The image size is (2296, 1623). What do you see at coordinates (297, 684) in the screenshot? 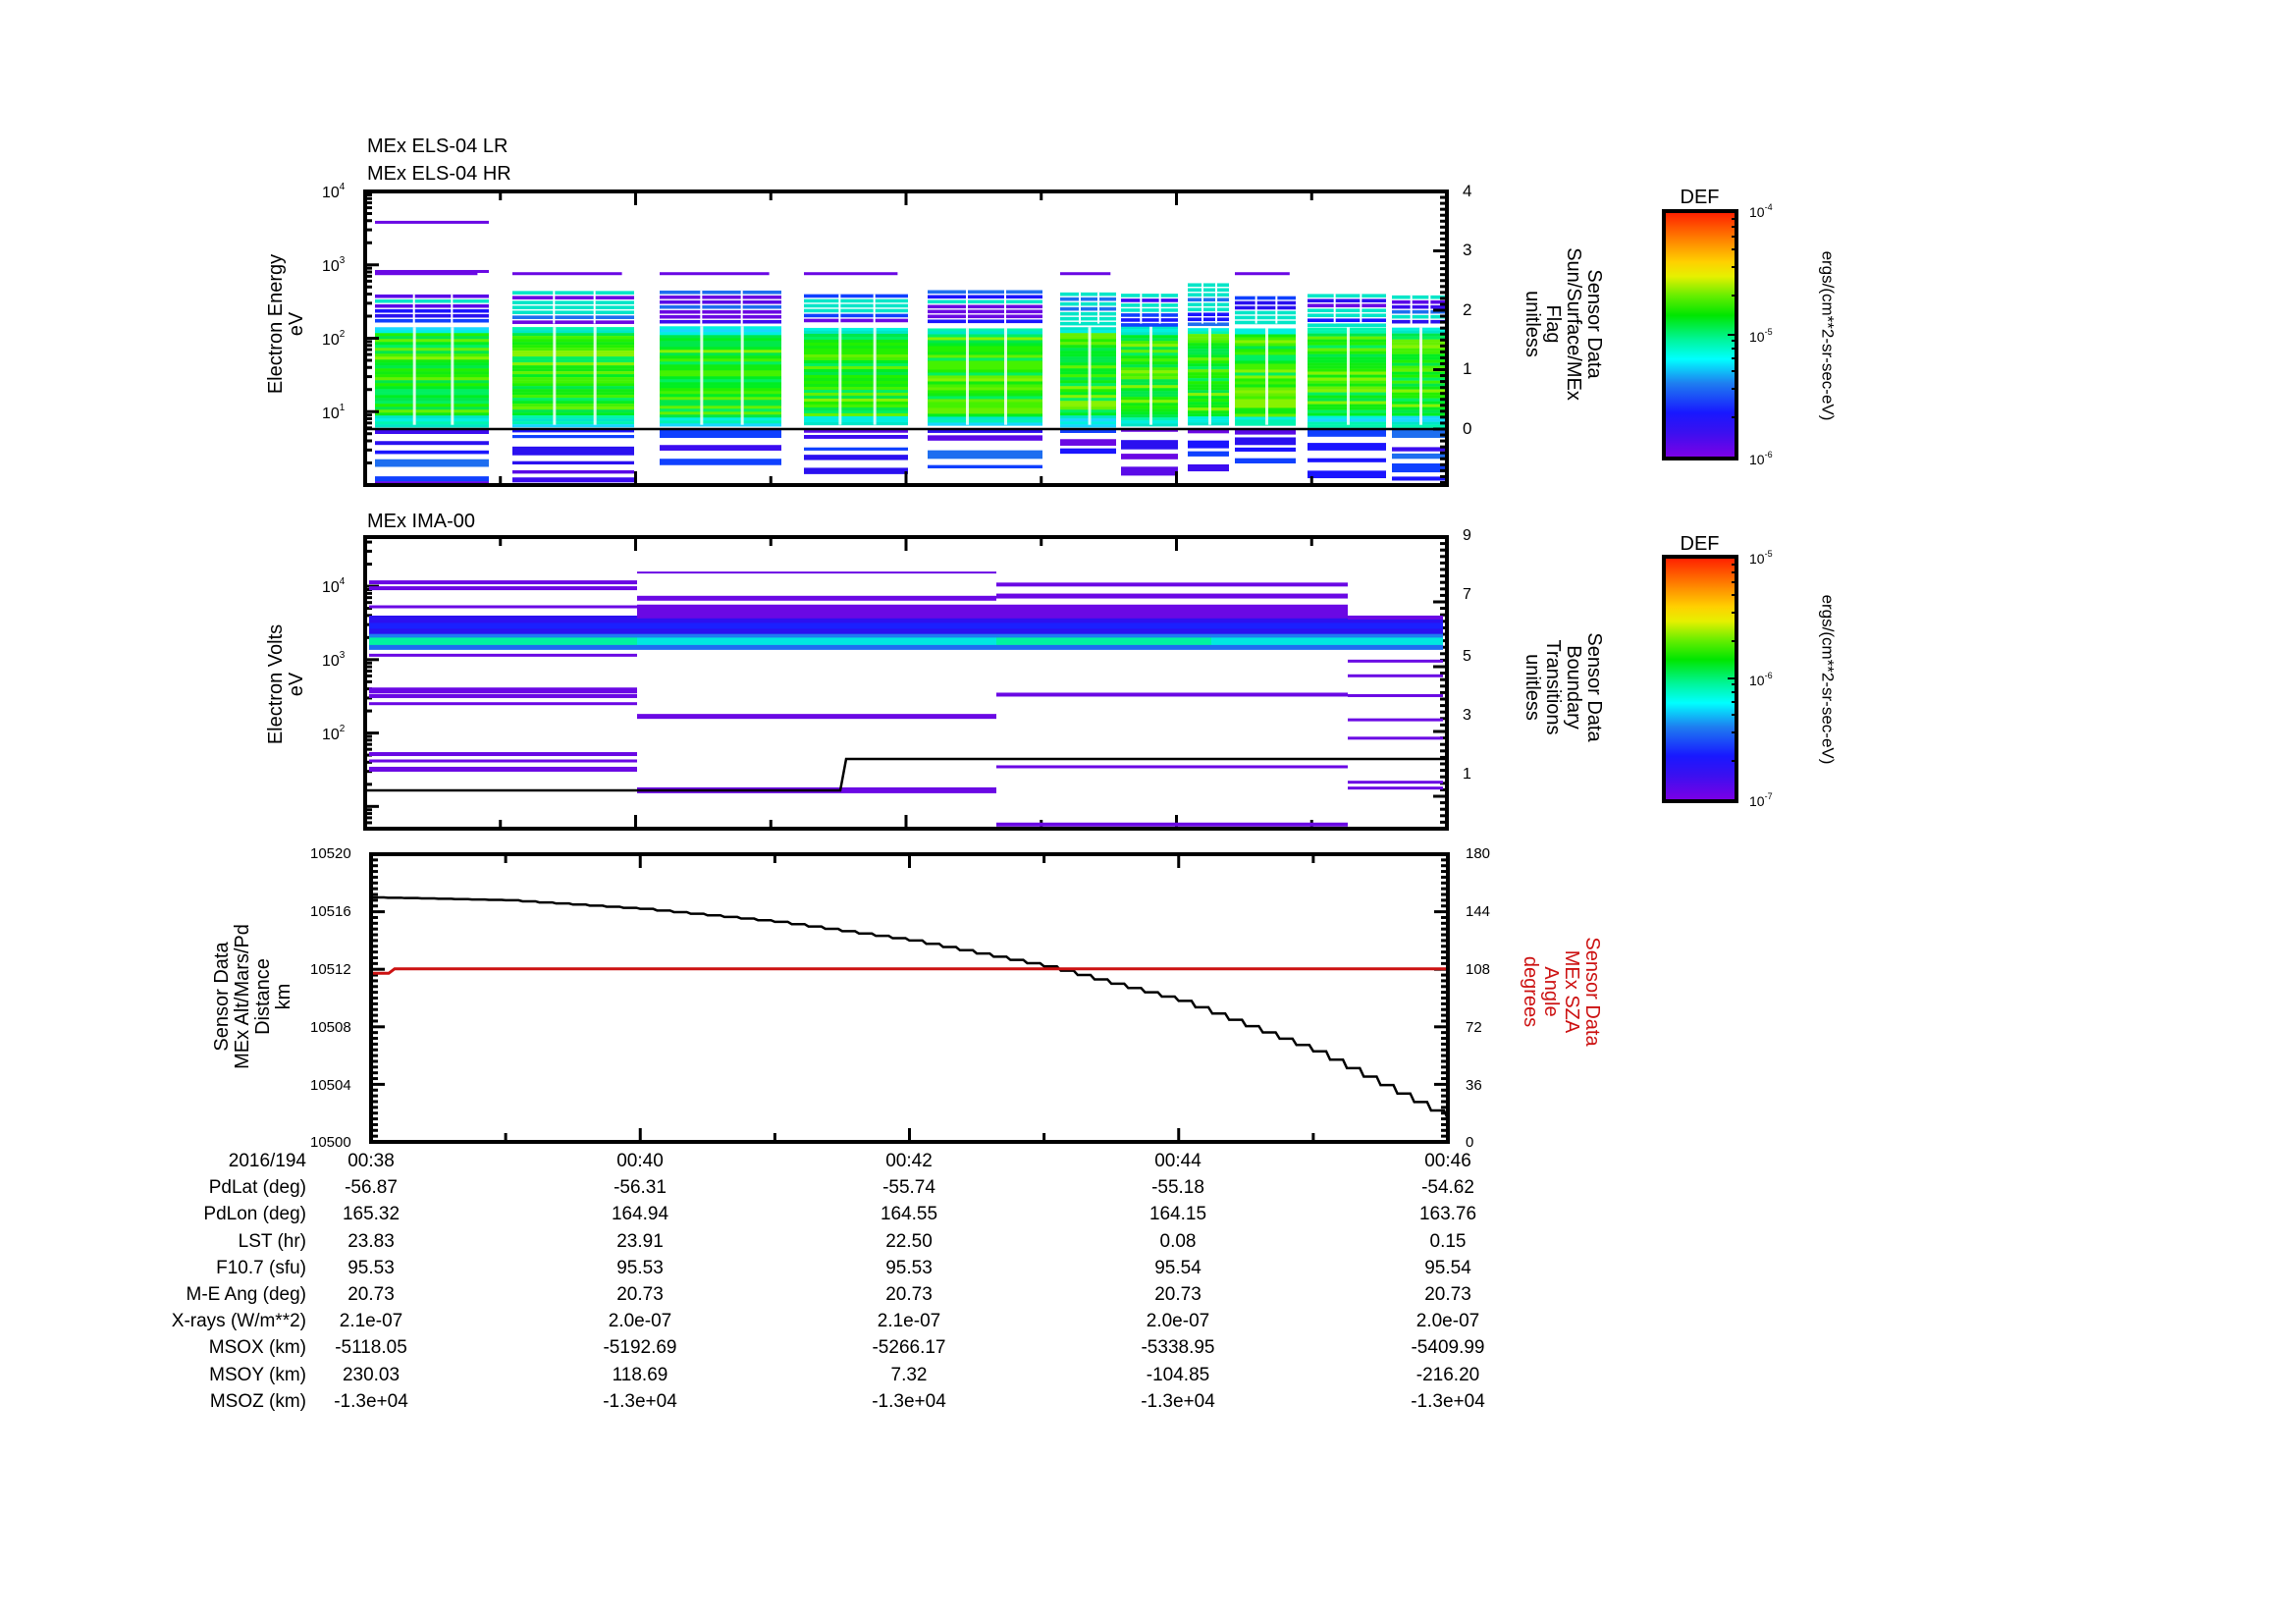
I see `ima-ylabel-line2: eV` at bounding box center [297, 684].